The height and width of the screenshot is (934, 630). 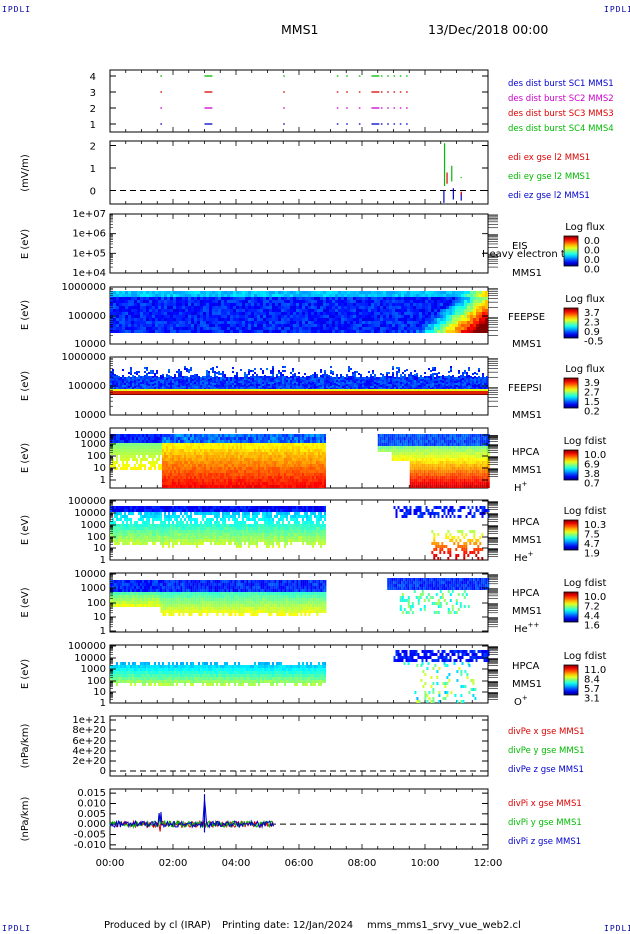 What do you see at coordinates (592, 393) in the screenshot?
I see `feepsi-colorbar-tick: 2.7` at bounding box center [592, 393].